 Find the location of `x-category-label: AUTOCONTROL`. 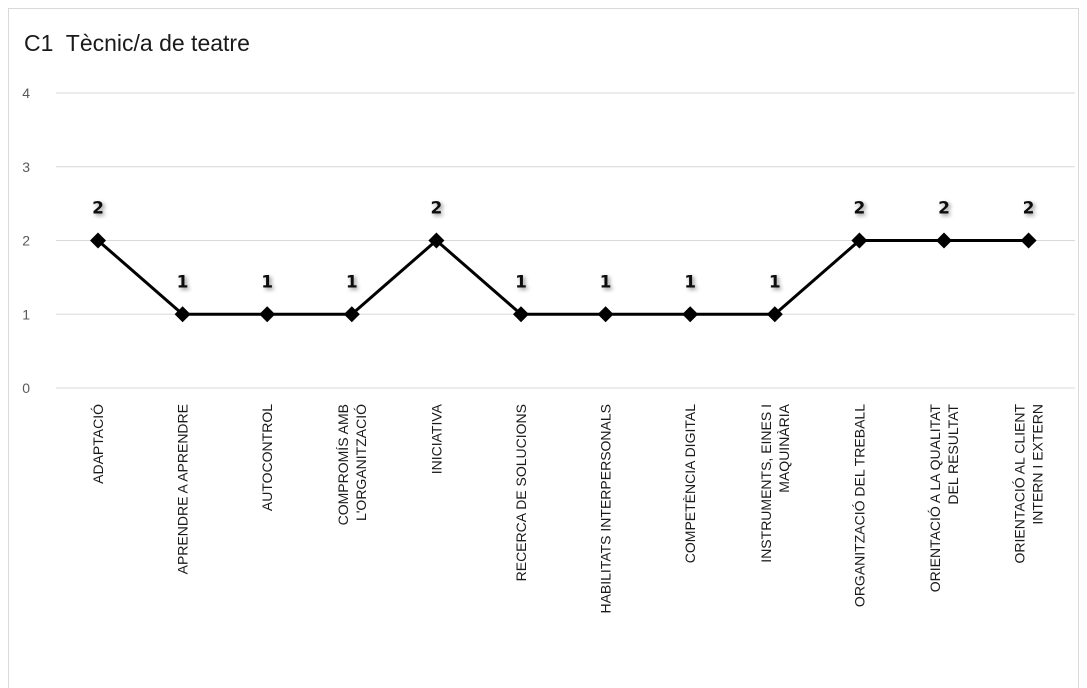

x-category-label: AUTOCONTROL is located at coordinates (267, 457).